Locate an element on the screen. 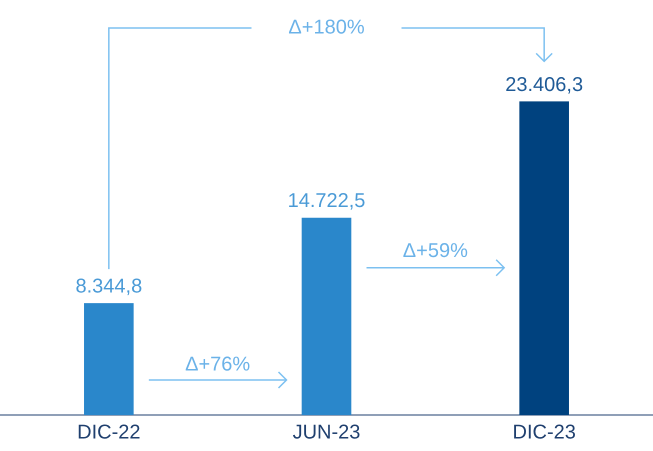 This screenshot has width=653, height=451. data-label: 8.344,8 is located at coordinates (108, 287).